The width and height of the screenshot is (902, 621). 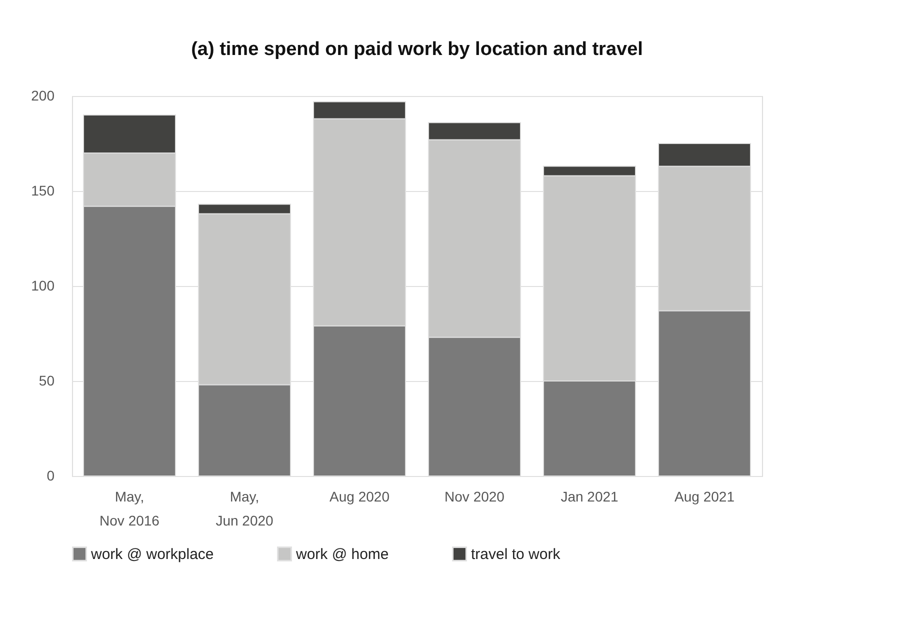 What do you see at coordinates (417, 49) in the screenshot?
I see `chart-title: (a) time spend on paid work by location and travel` at bounding box center [417, 49].